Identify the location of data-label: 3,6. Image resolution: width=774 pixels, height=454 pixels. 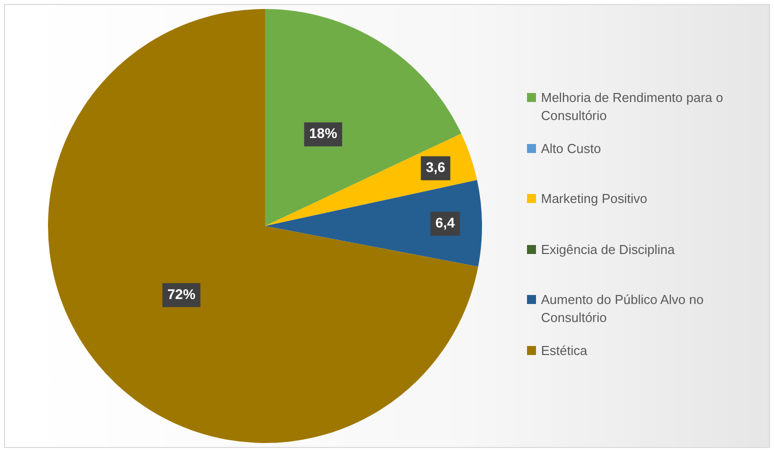
(436, 167).